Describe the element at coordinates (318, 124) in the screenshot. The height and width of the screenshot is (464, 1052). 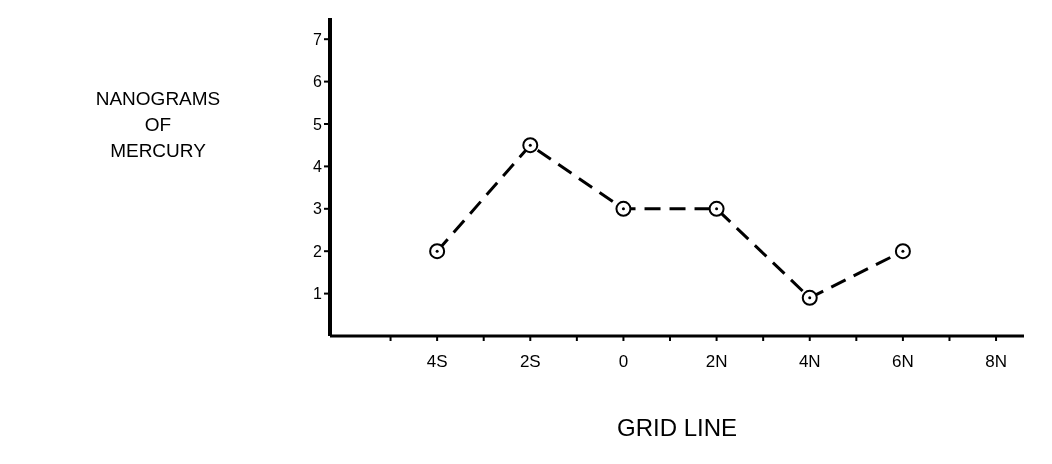
I see `y-tick-label: 5` at that location.